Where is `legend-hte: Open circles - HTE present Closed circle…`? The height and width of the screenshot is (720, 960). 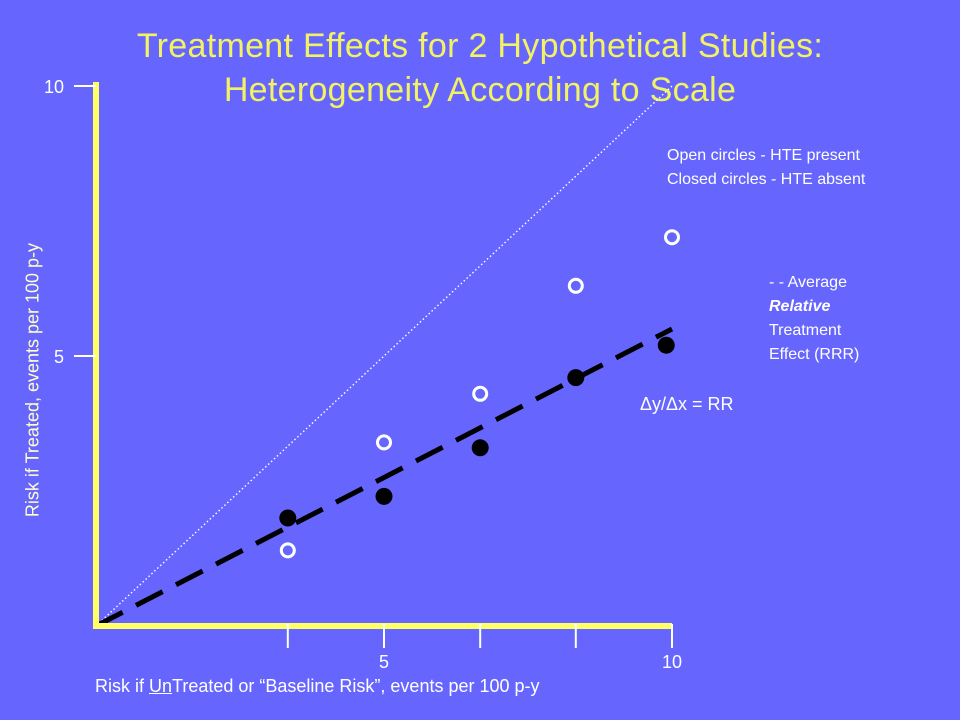 legend-hte: Open circles - HTE present Closed circle… is located at coordinates (766, 168).